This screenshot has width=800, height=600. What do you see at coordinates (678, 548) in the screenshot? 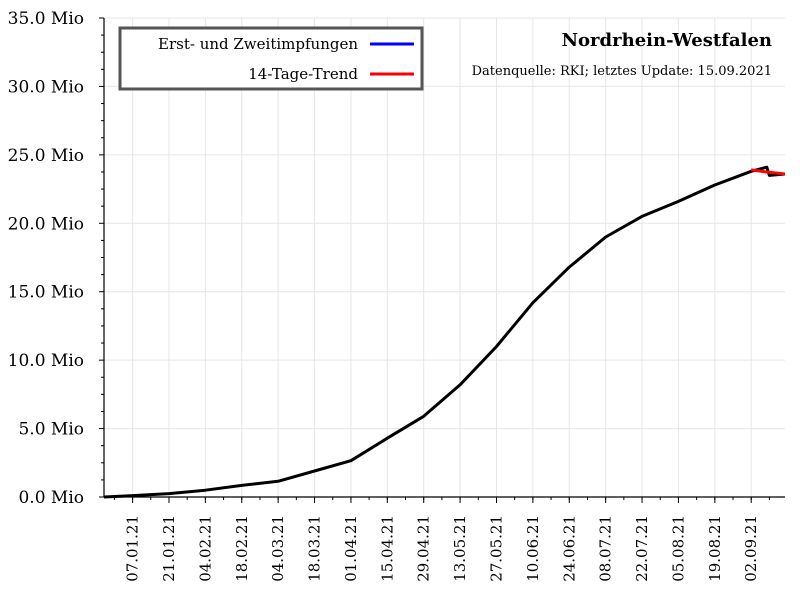
I see `x-tick-label: 05.08.21` at bounding box center [678, 548].